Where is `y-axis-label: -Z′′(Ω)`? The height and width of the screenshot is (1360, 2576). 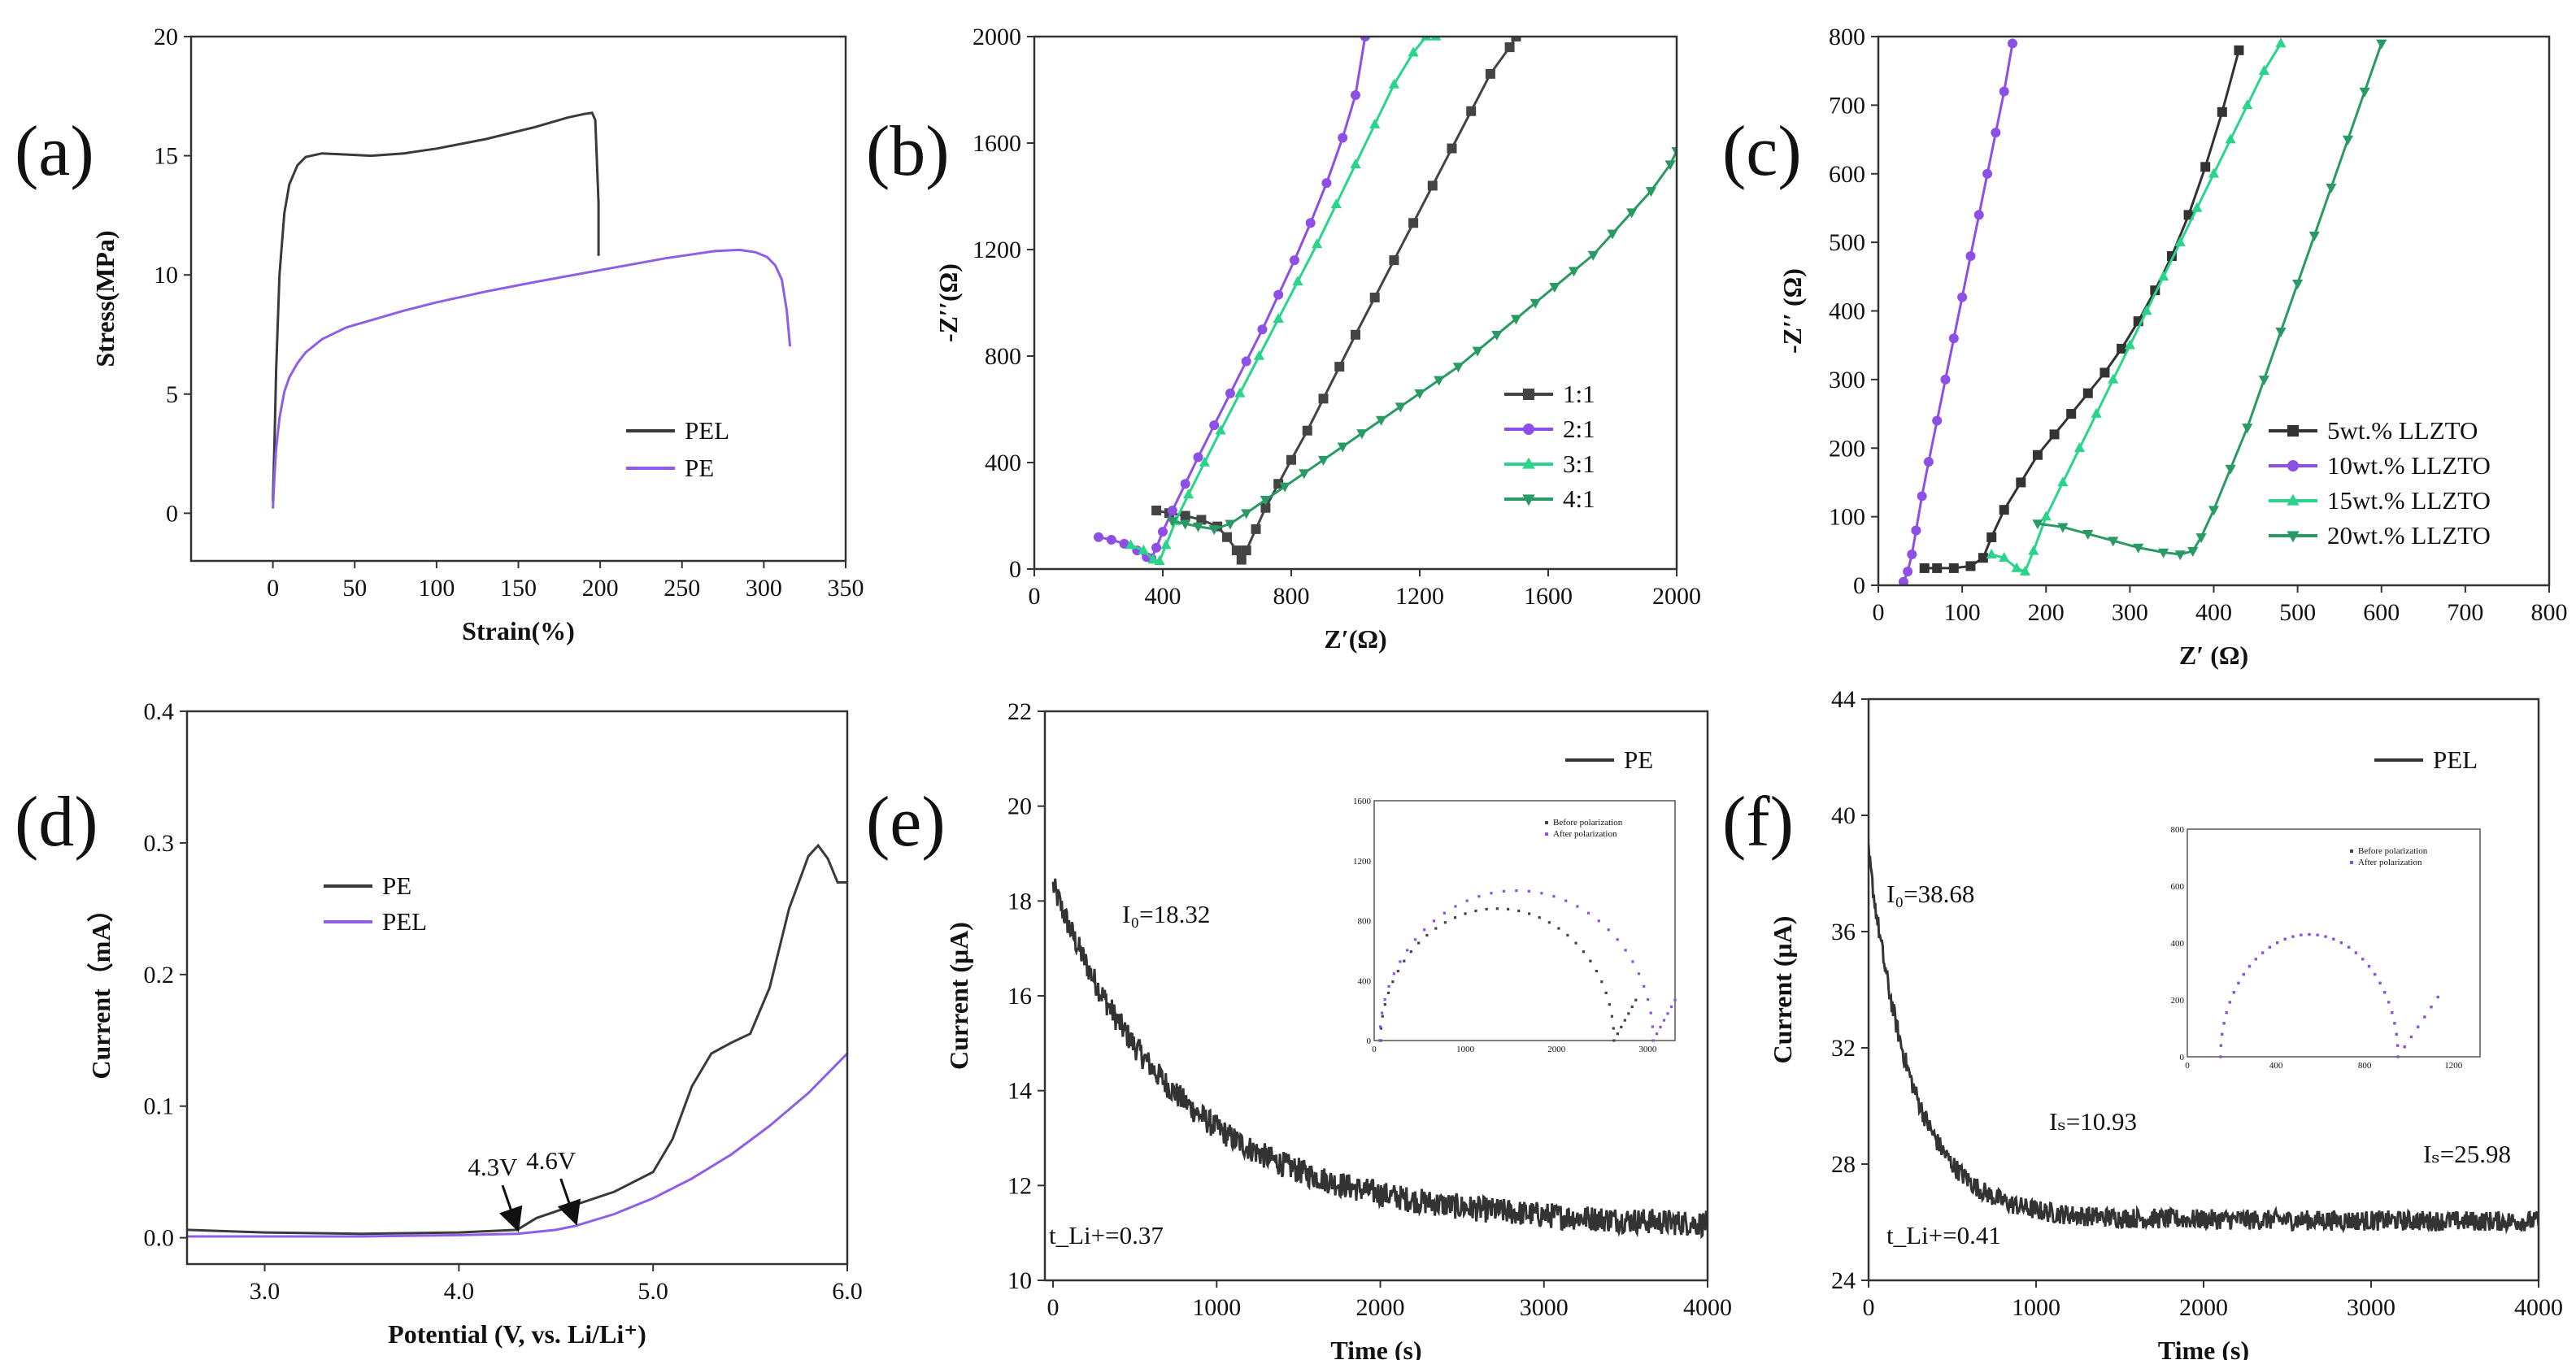 y-axis-label: -Z′′(Ω) is located at coordinates (948, 303).